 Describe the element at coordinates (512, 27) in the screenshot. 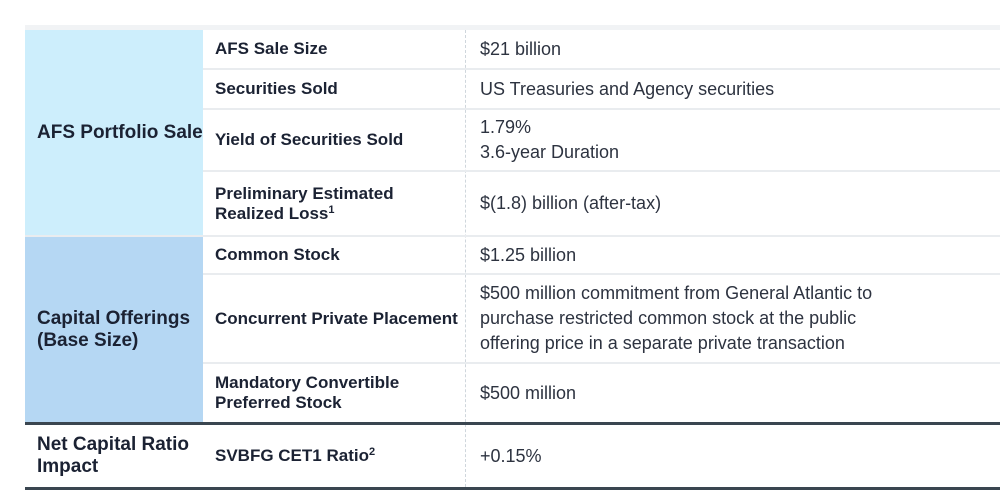

I see `table-top-border` at that location.